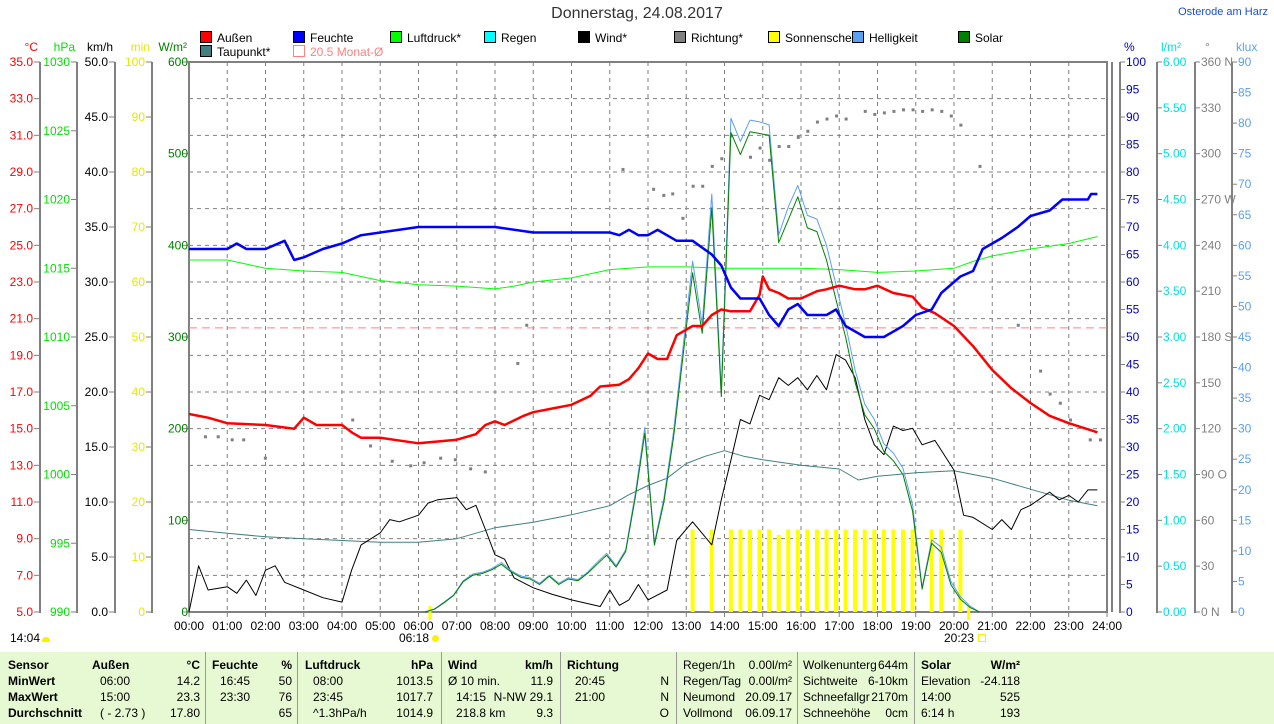 The width and height of the screenshot is (1274, 724). I want to click on stats-value: 1013.5, so click(414, 681).